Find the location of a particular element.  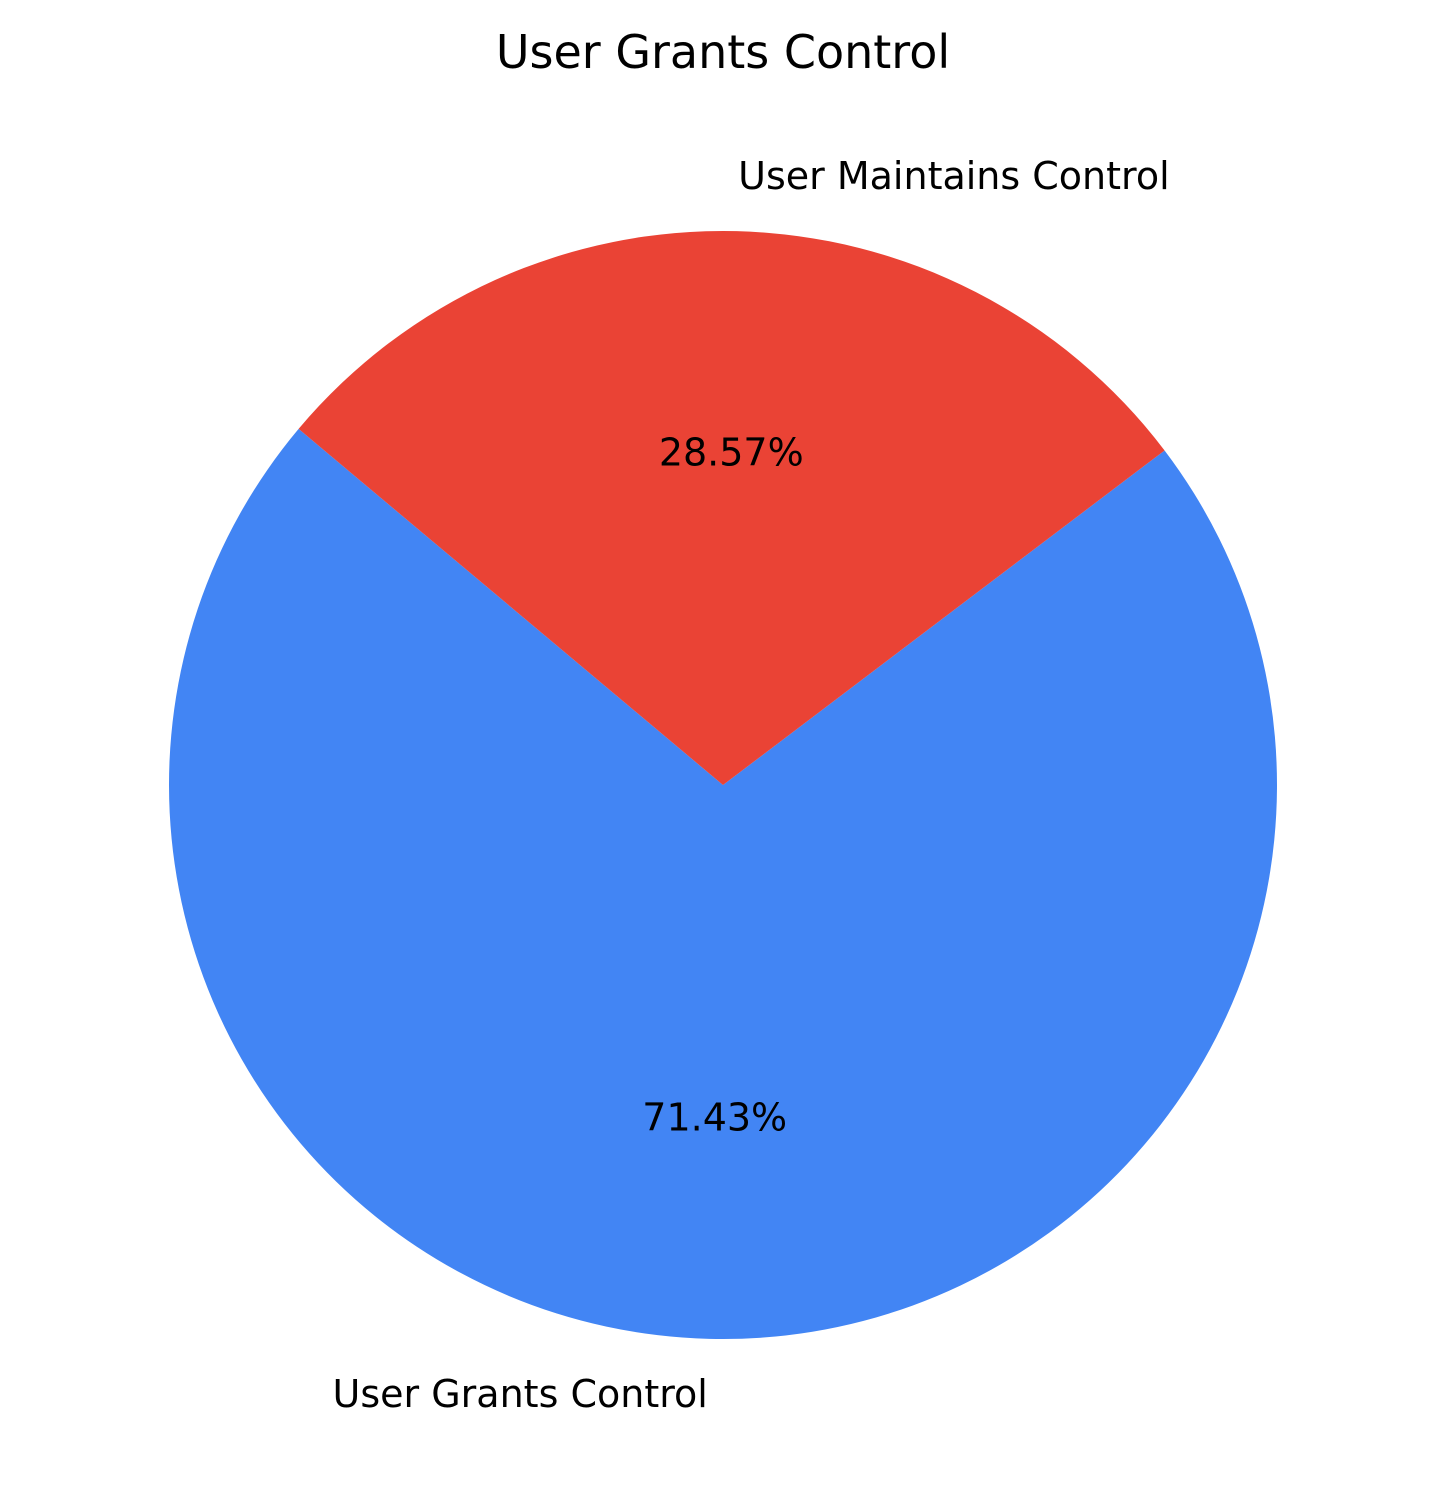

percent-label: 28.57% is located at coordinates (731, 453).